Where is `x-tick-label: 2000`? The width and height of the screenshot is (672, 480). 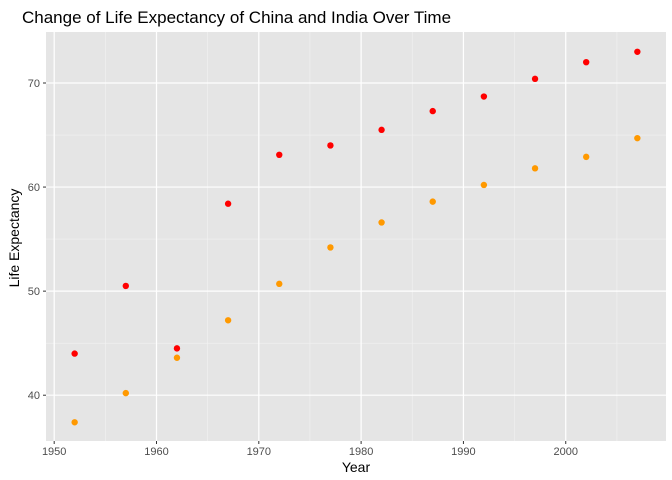
x-tick-label: 2000 is located at coordinates (565, 452).